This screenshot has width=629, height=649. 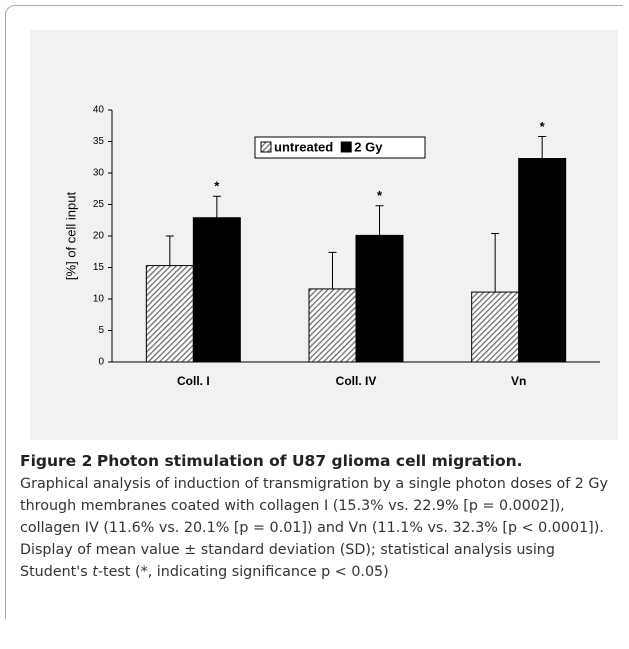 I want to click on legend-box, so click(x=340, y=147).